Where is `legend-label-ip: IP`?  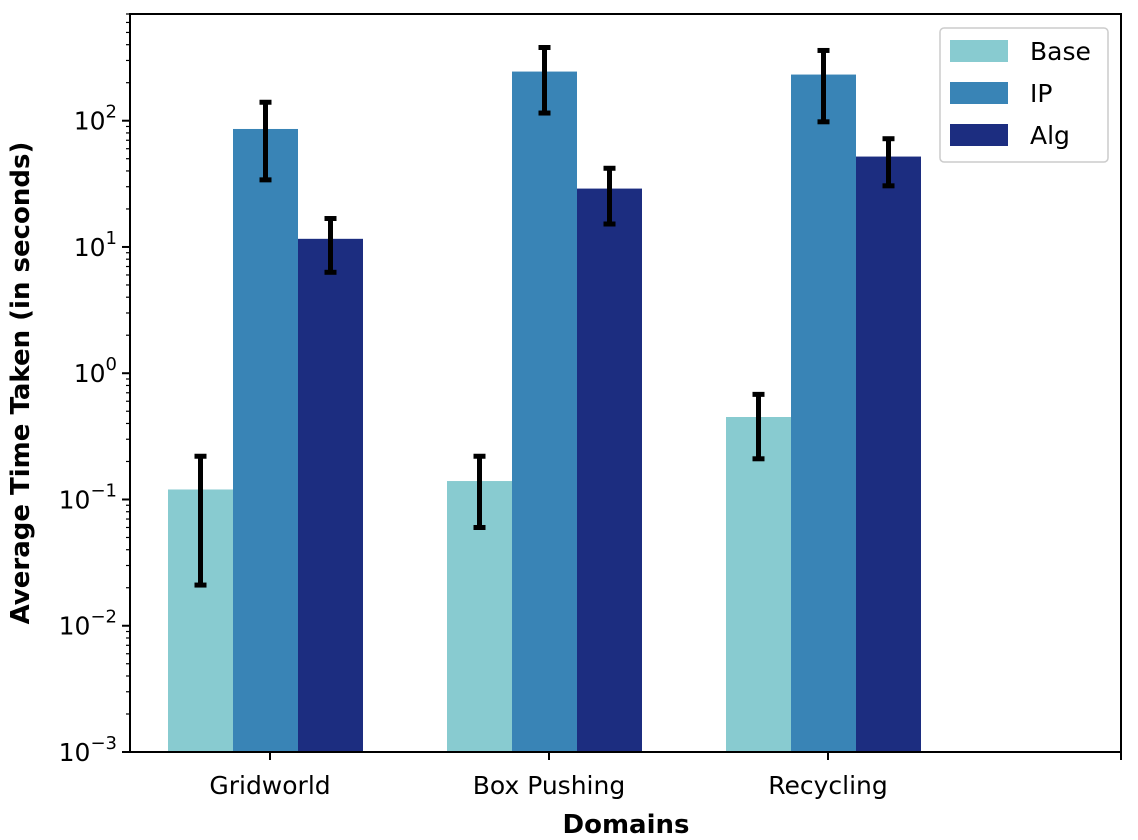 legend-label-ip: IP is located at coordinates (1041, 93).